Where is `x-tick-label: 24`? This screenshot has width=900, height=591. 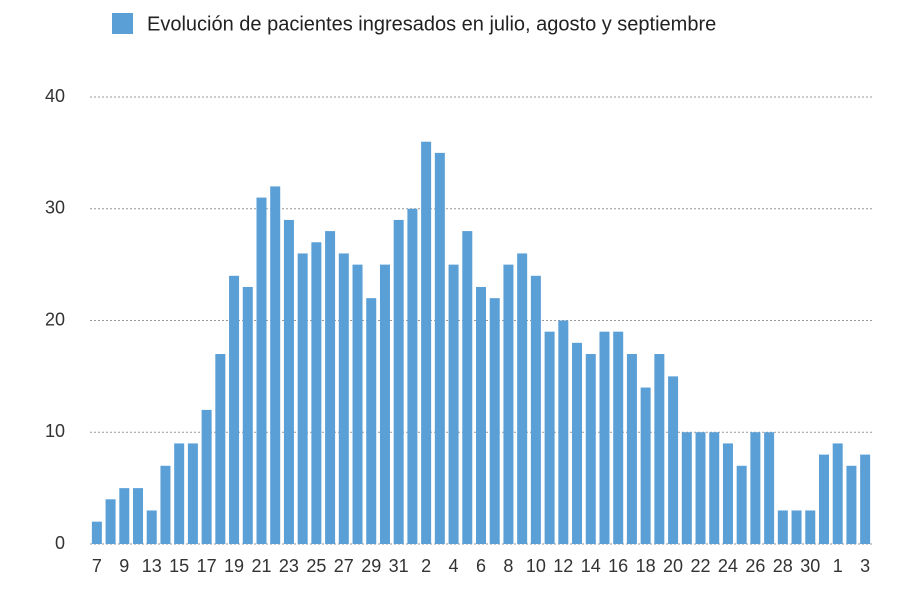 x-tick-label: 24 is located at coordinates (728, 566).